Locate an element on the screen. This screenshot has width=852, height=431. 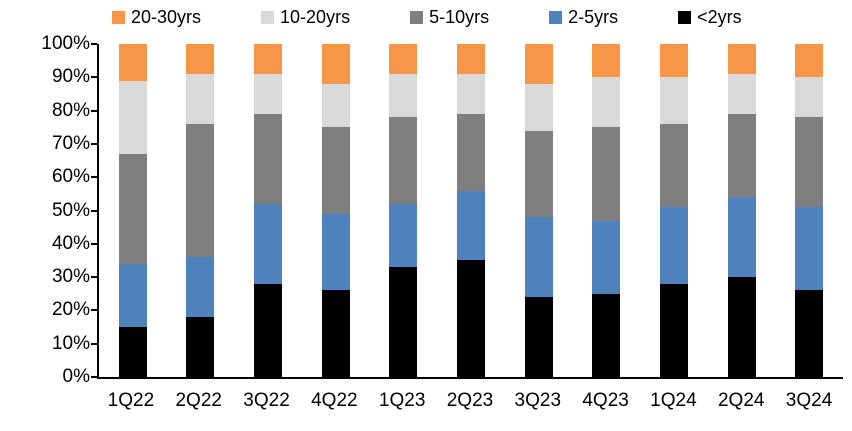
bar-column-4q23 is located at coordinates (606, 210).